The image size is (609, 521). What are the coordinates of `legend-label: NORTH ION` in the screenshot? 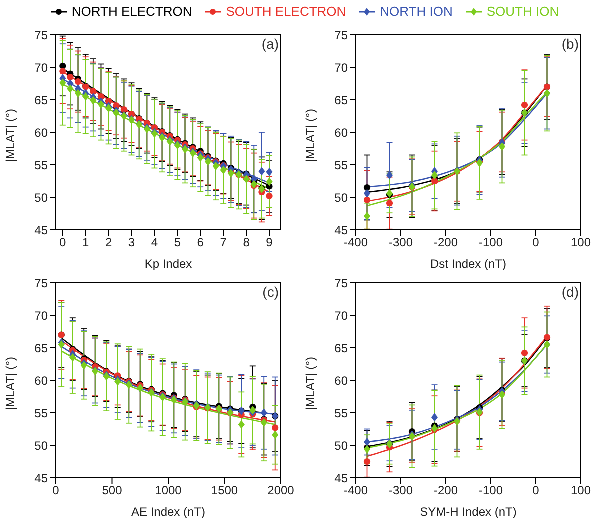 It's located at (416, 11).